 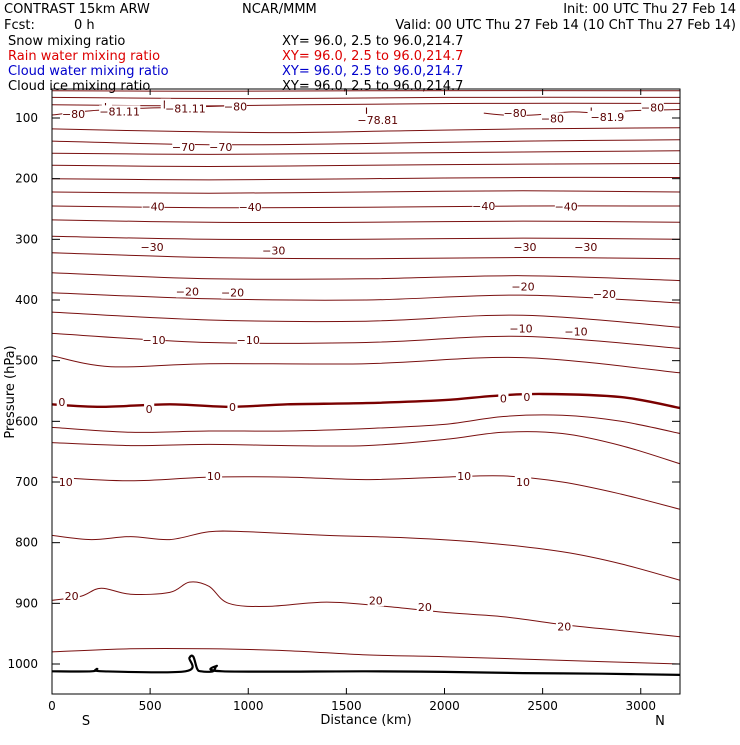 What do you see at coordinates (10, 391) in the screenshot?
I see `y-axis-label: Pressure (hPa)` at bounding box center [10, 391].